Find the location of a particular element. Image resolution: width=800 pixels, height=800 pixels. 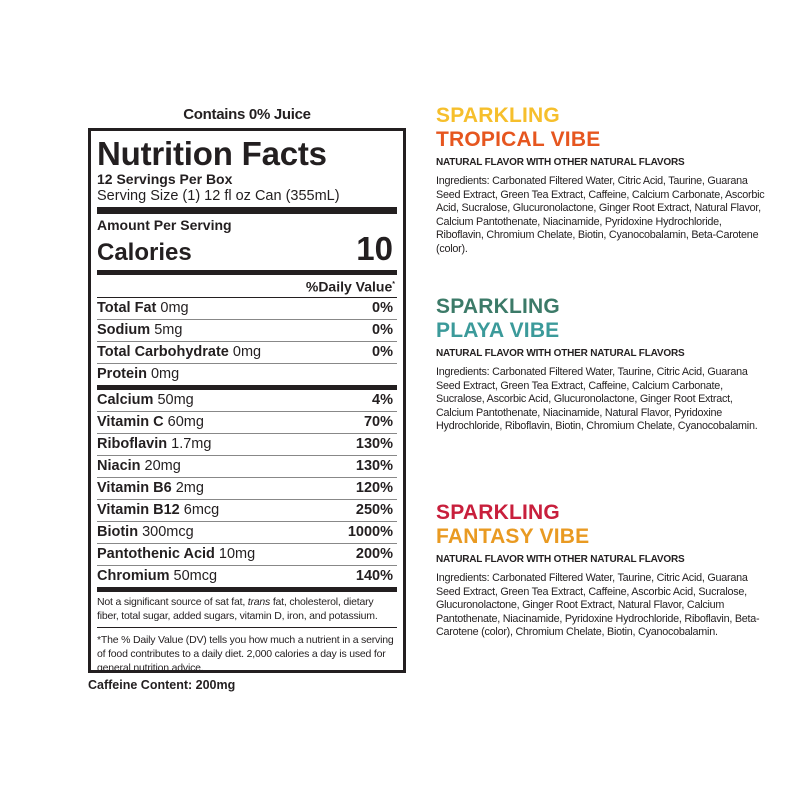

nutrient-amount: 50mcg is located at coordinates (195, 575).